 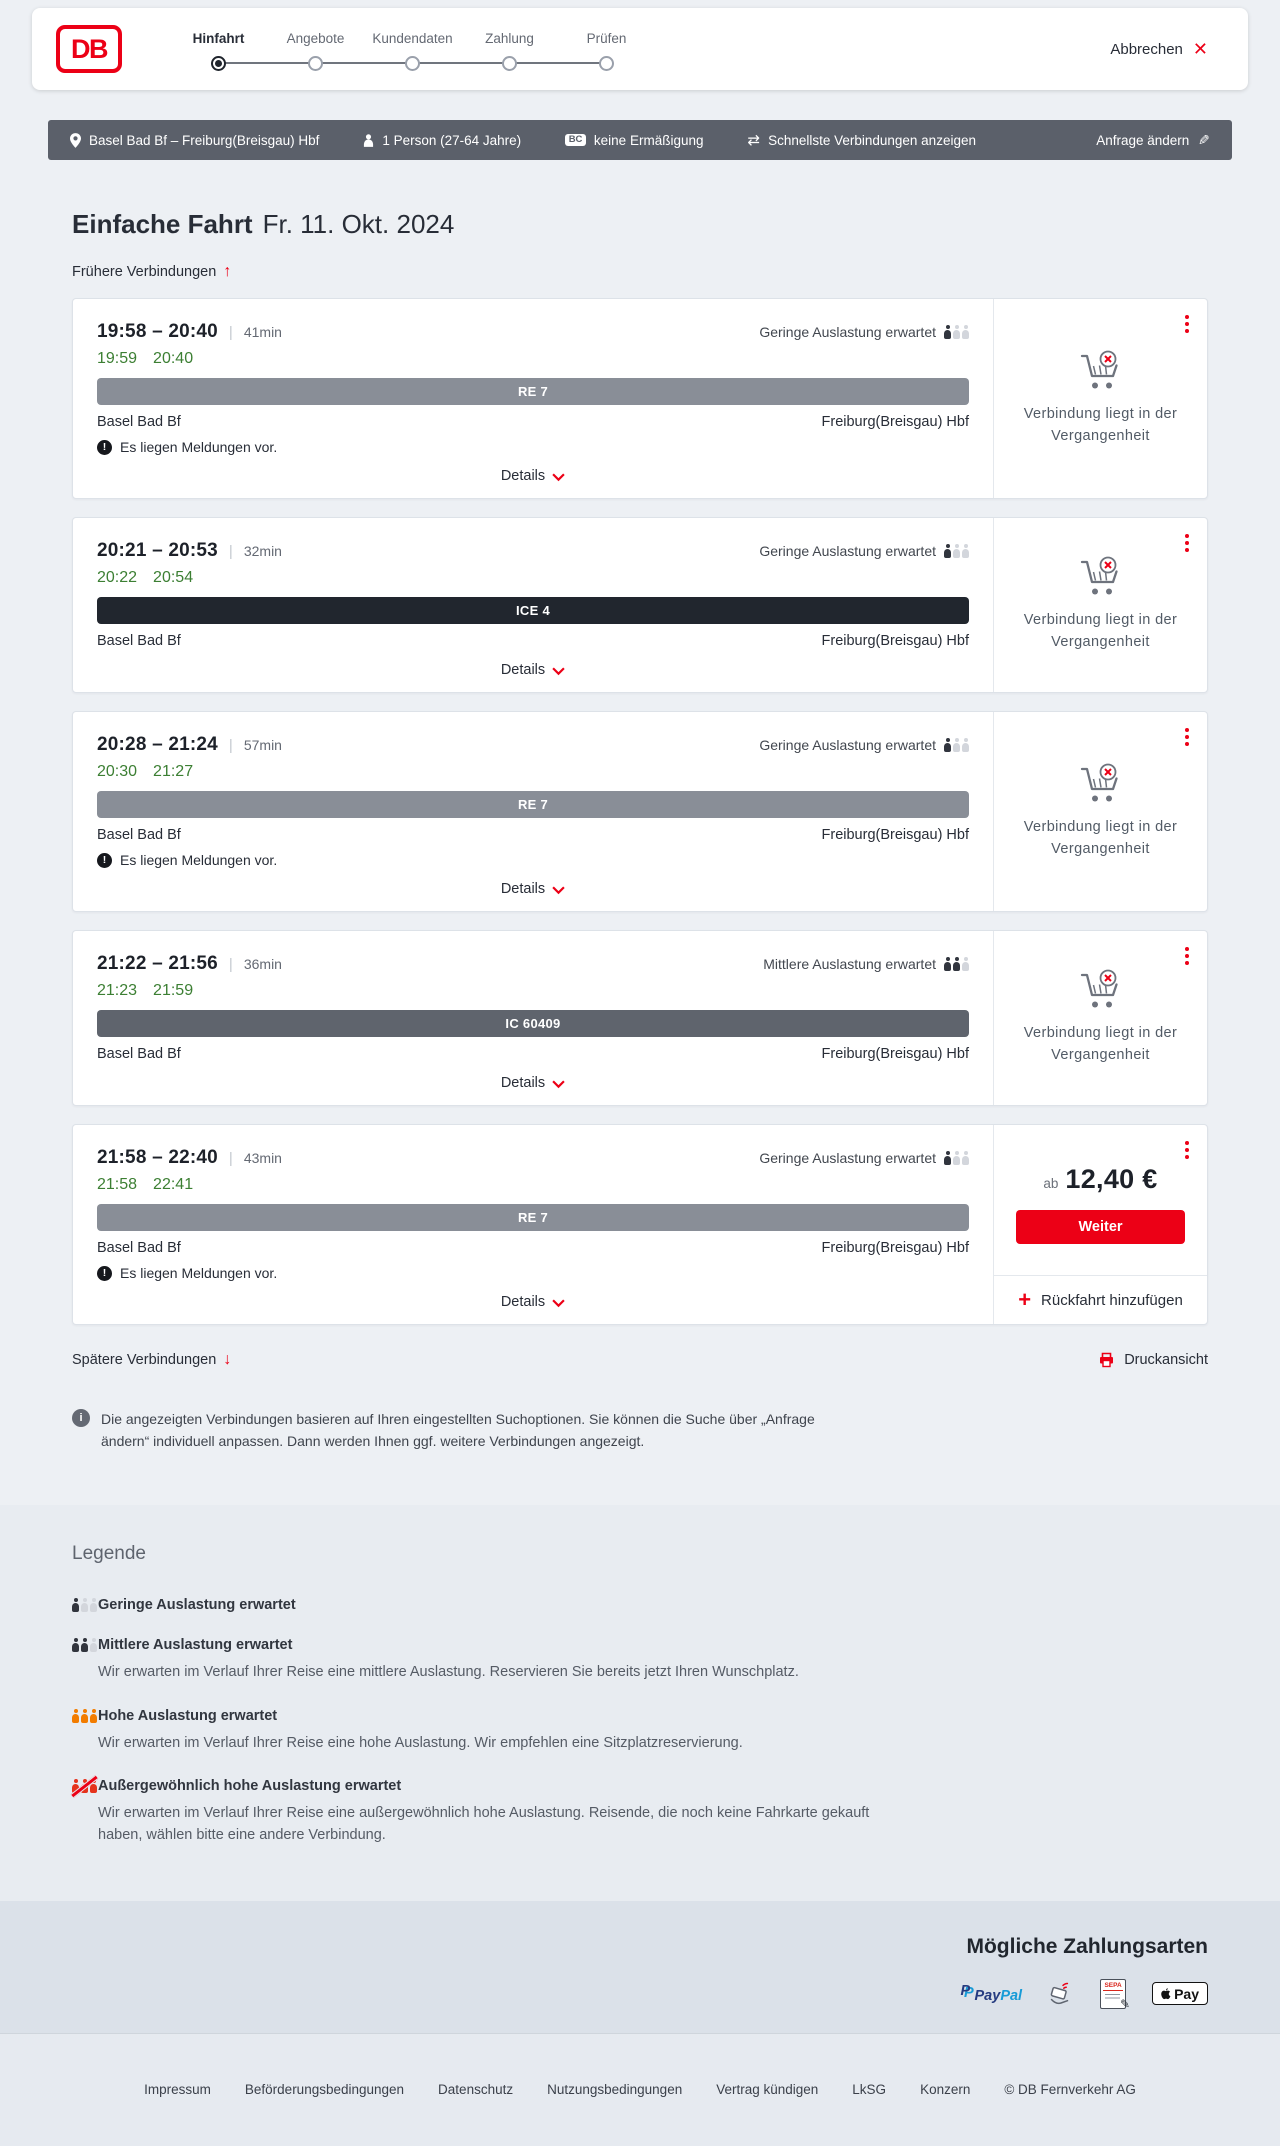 I want to click on realtime-arrival: 21:59, so click(x=173, y=990).